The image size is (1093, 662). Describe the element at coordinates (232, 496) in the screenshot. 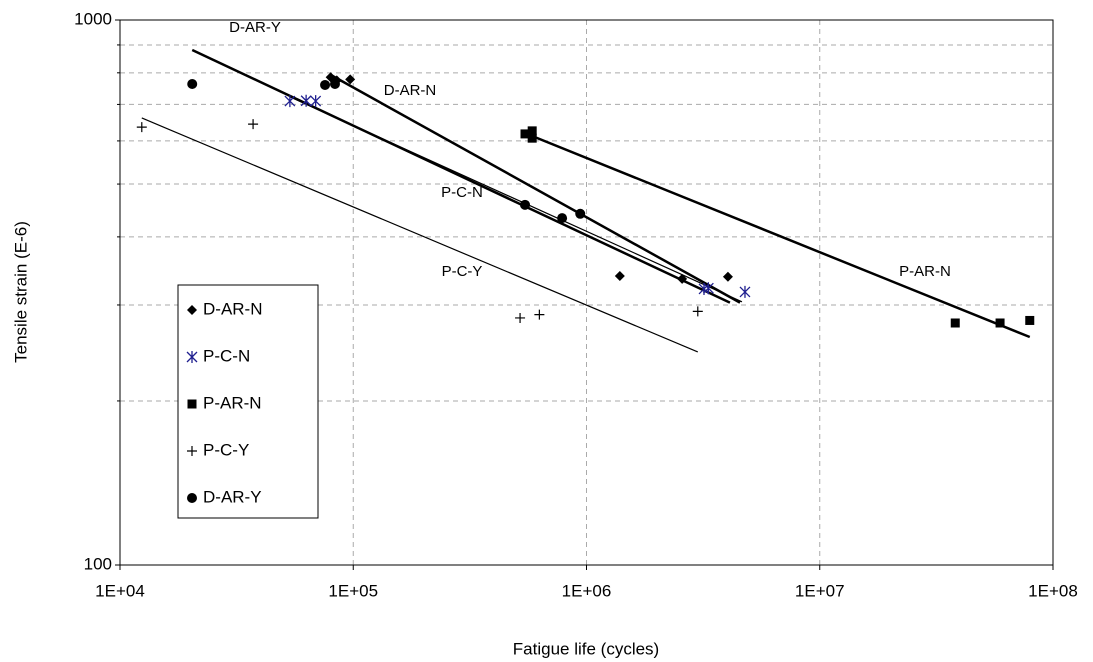

I see `legend-label: D-AR-Y` at that location.